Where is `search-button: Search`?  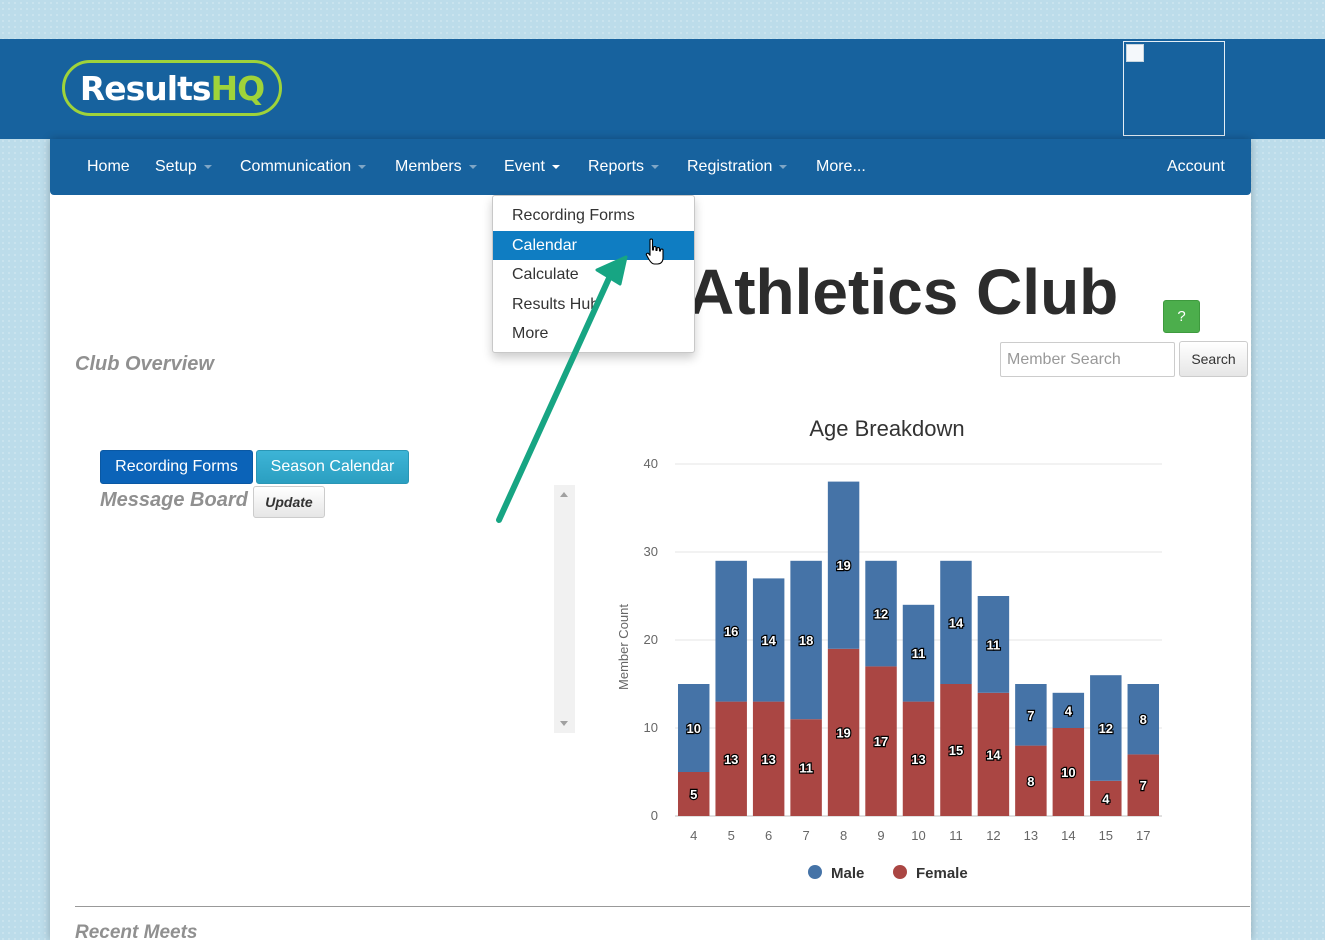 search-button: Search is located at coordinates (1213, 359).